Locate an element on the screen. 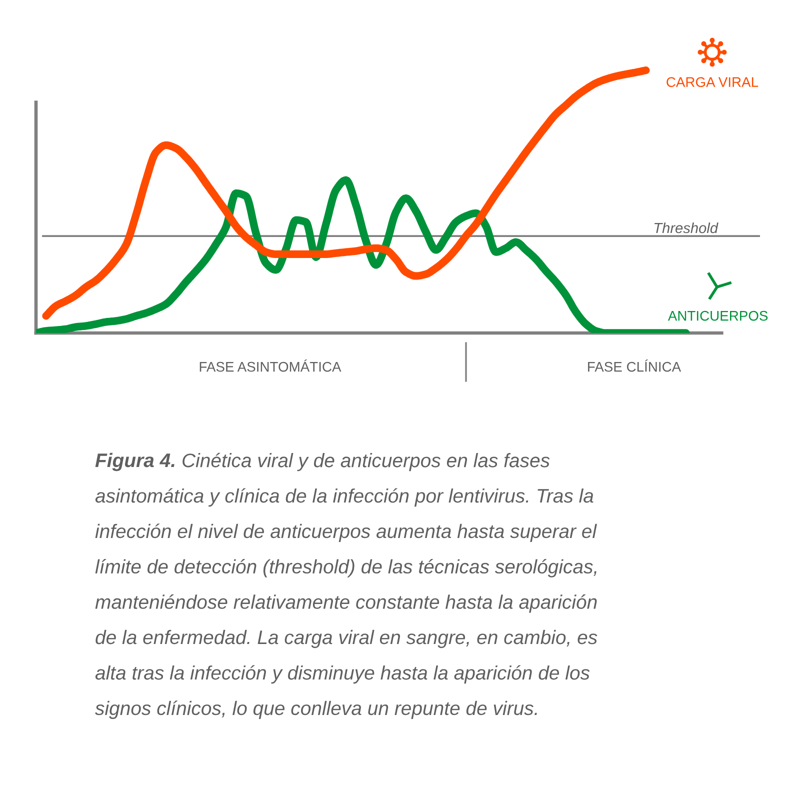 This screenshot has width=800, height=800. ref-line-label: Threshold is located at coordinates (686, 228).